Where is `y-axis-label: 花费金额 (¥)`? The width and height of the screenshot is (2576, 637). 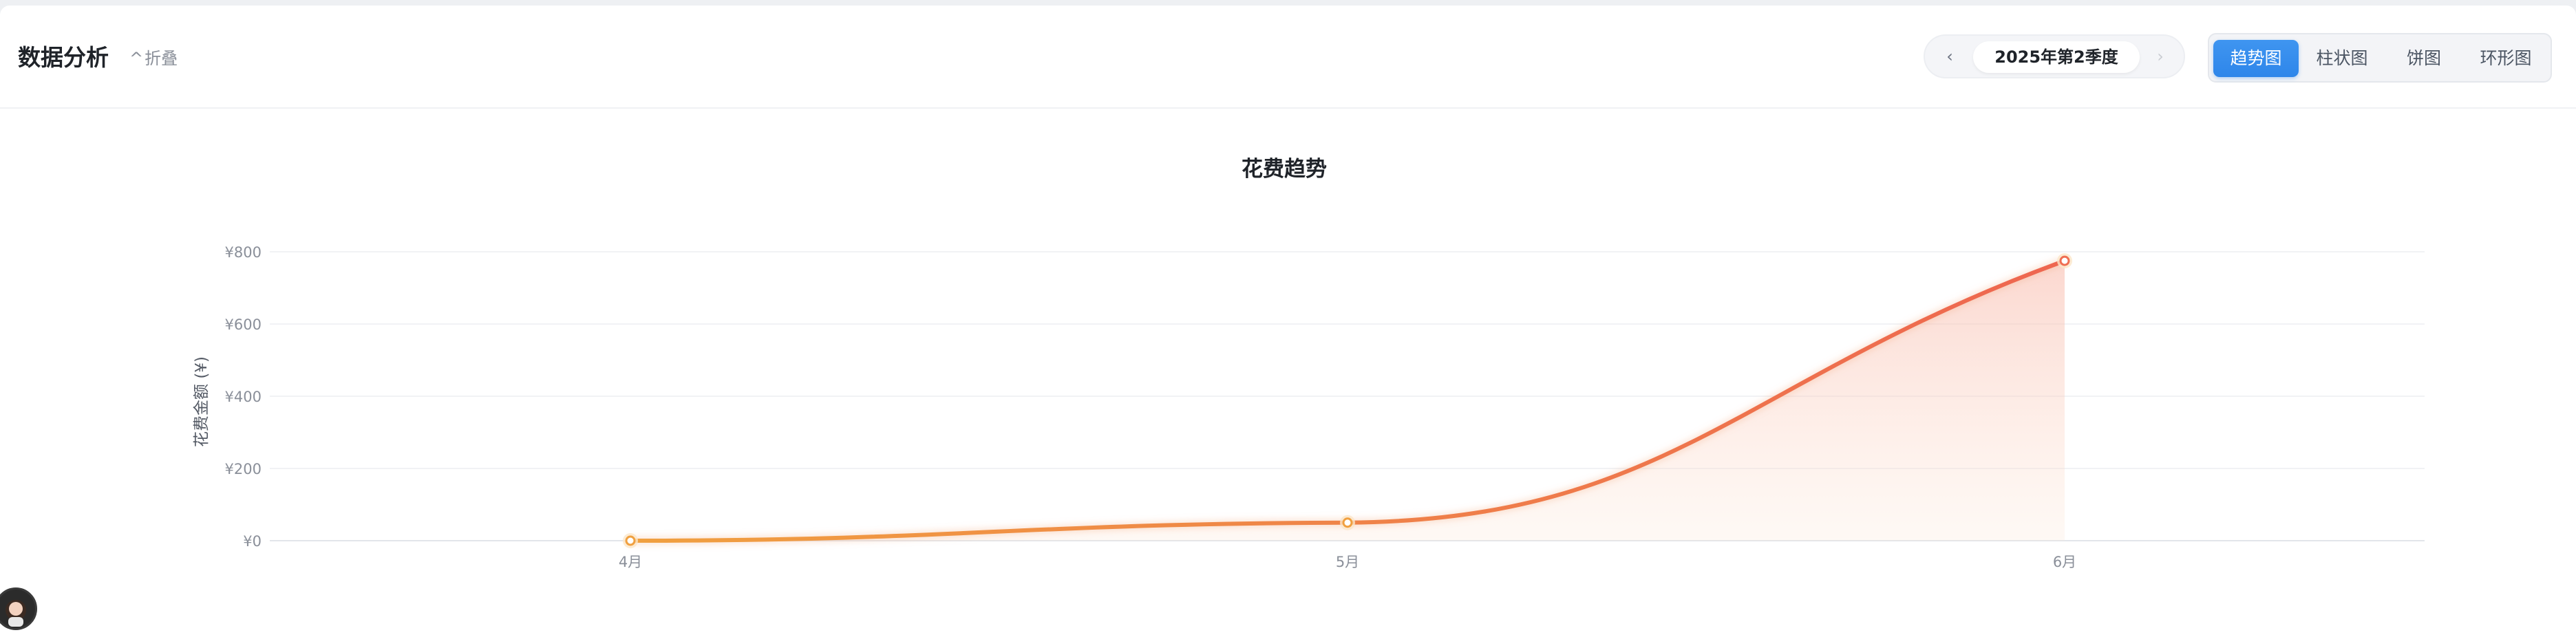 y-axis-label: 花费金额 (¥) is located at coordinates (202, 401).